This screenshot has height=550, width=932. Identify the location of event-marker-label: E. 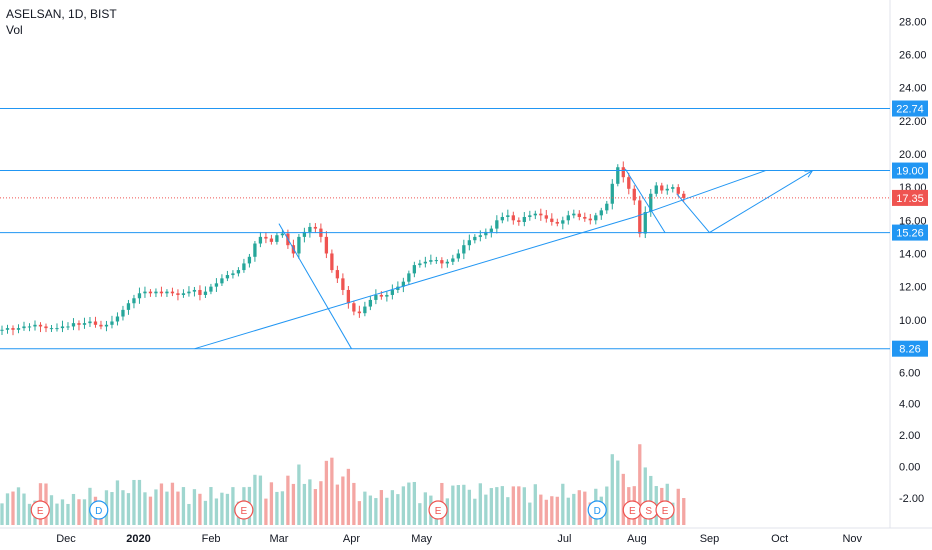
(632, 511).